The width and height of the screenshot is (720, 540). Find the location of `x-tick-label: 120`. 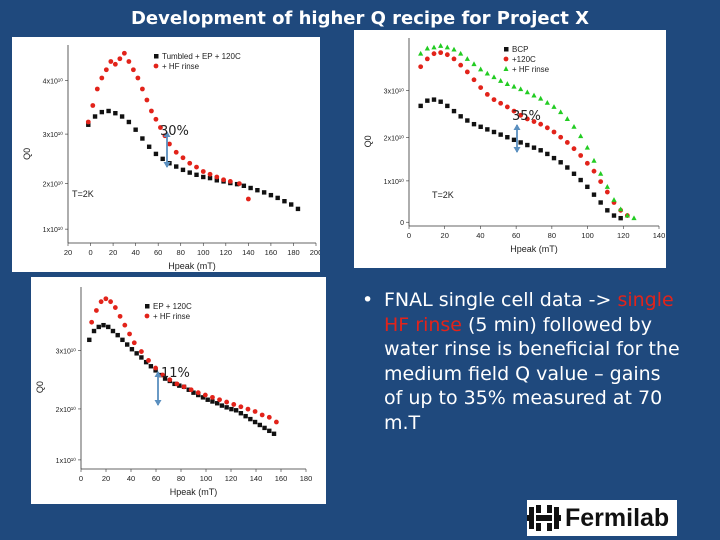

x-tick-label: 120 is located at coordinates (231, 478).